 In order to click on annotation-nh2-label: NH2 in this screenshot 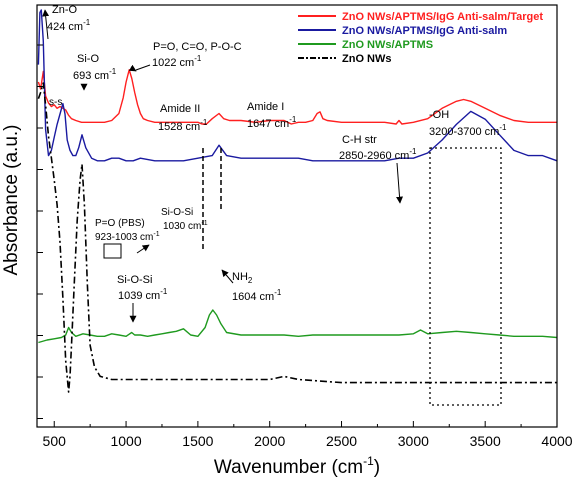, I will do `click(242, 278)`.